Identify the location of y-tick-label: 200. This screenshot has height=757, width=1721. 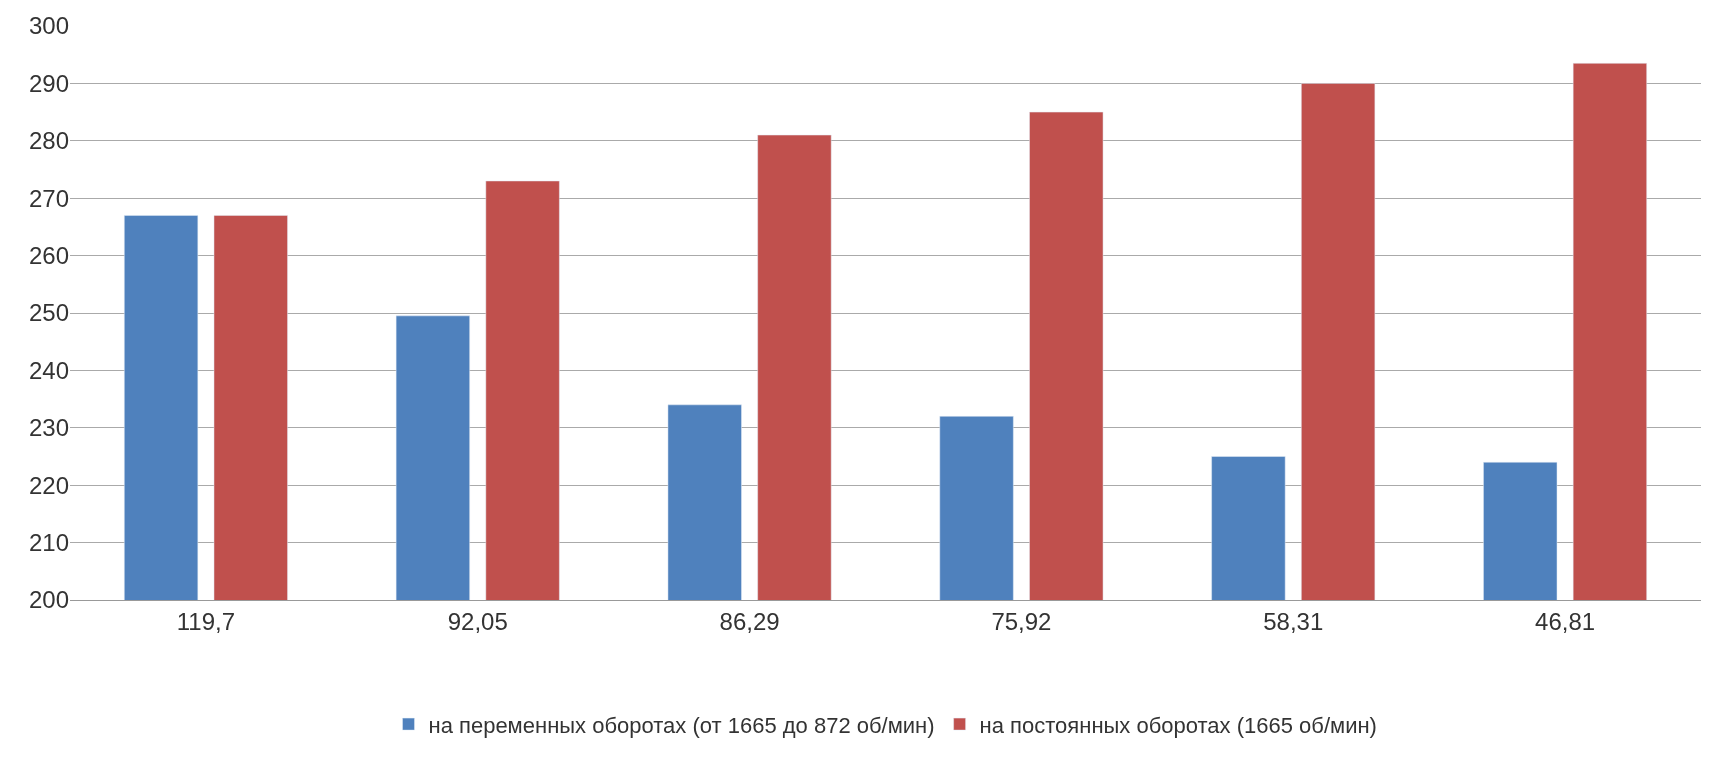
(48, 600).